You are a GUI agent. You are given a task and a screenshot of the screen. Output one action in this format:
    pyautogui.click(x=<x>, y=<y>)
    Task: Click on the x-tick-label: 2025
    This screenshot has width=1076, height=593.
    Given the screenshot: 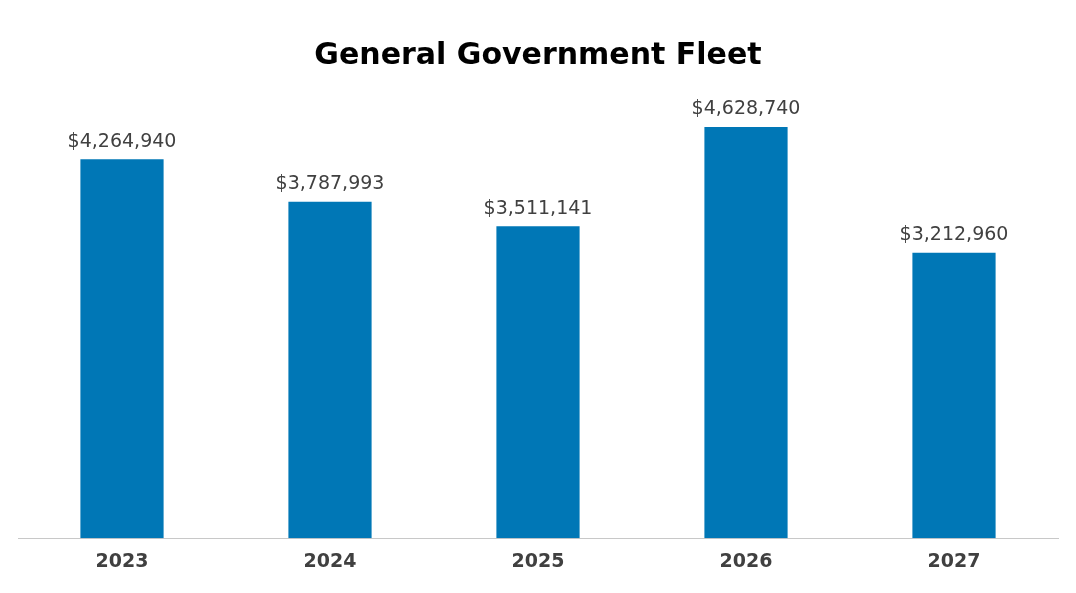 What is the action you would take?
    pyautogui.click(x=538, y=559)
    